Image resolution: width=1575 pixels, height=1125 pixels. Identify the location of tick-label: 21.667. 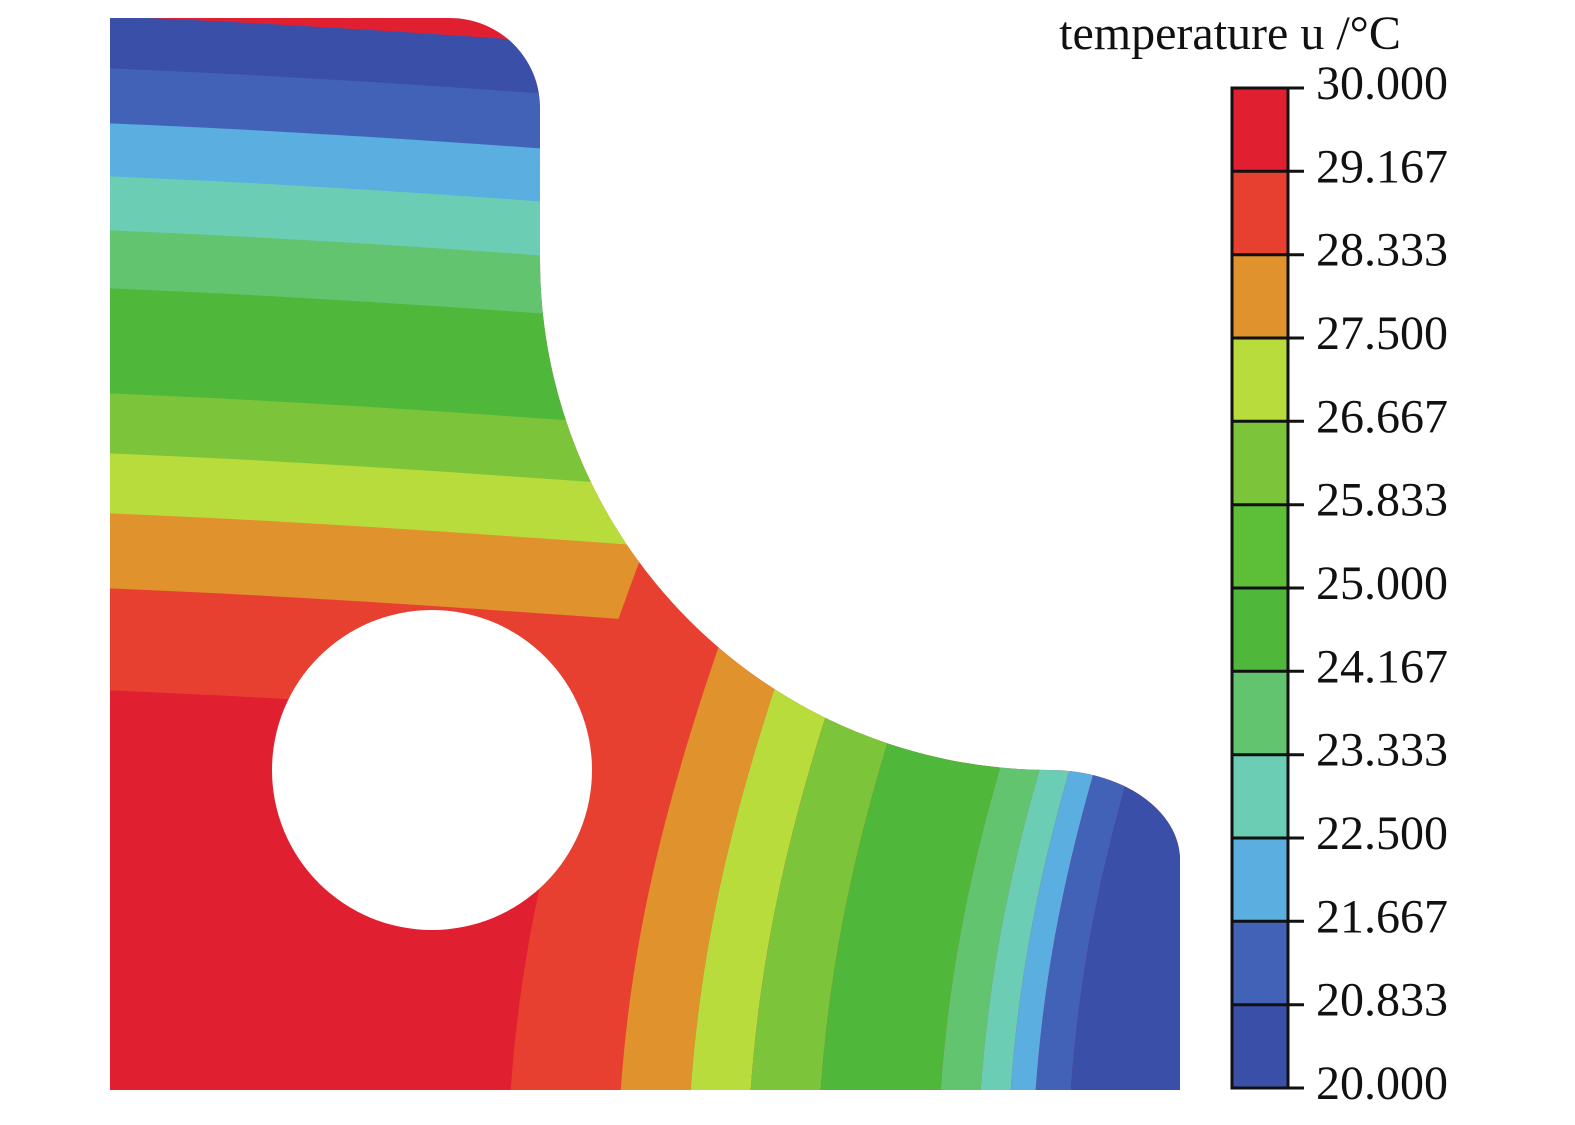
(1382, 916).